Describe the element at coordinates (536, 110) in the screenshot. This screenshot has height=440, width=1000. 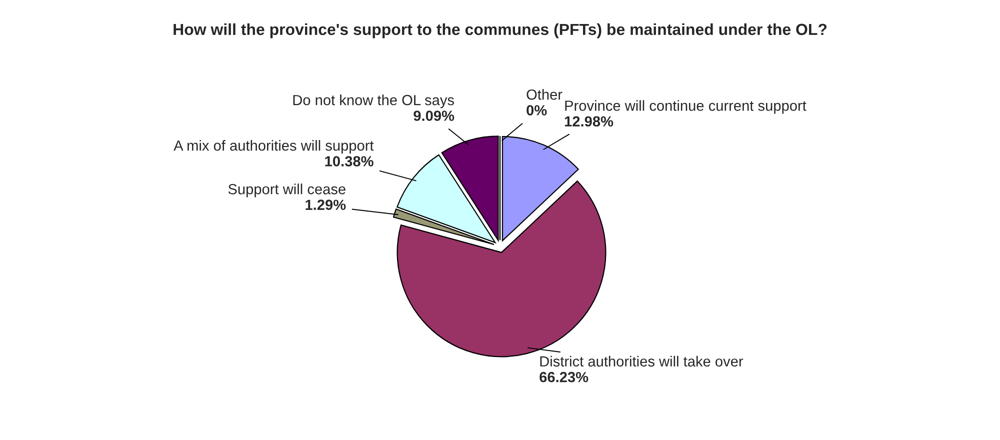
I see `text: 0%` at that location.